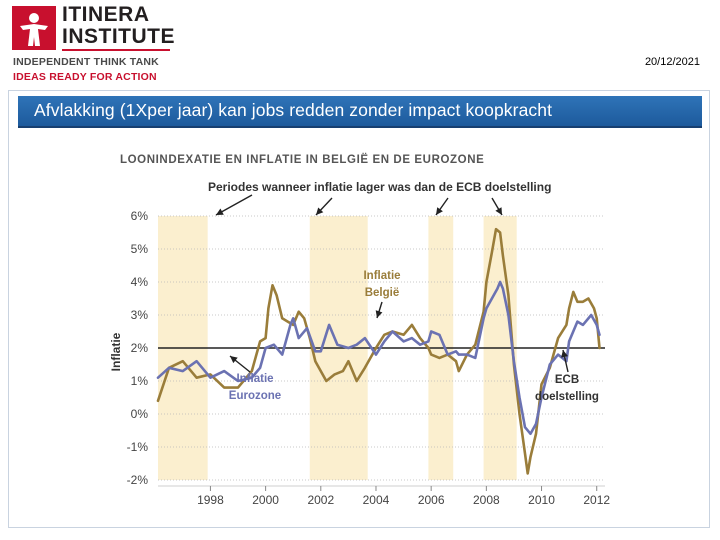 This screenshot has width=720, height=540. I want to click on y-tick-label: 3%, so click(140, 315).